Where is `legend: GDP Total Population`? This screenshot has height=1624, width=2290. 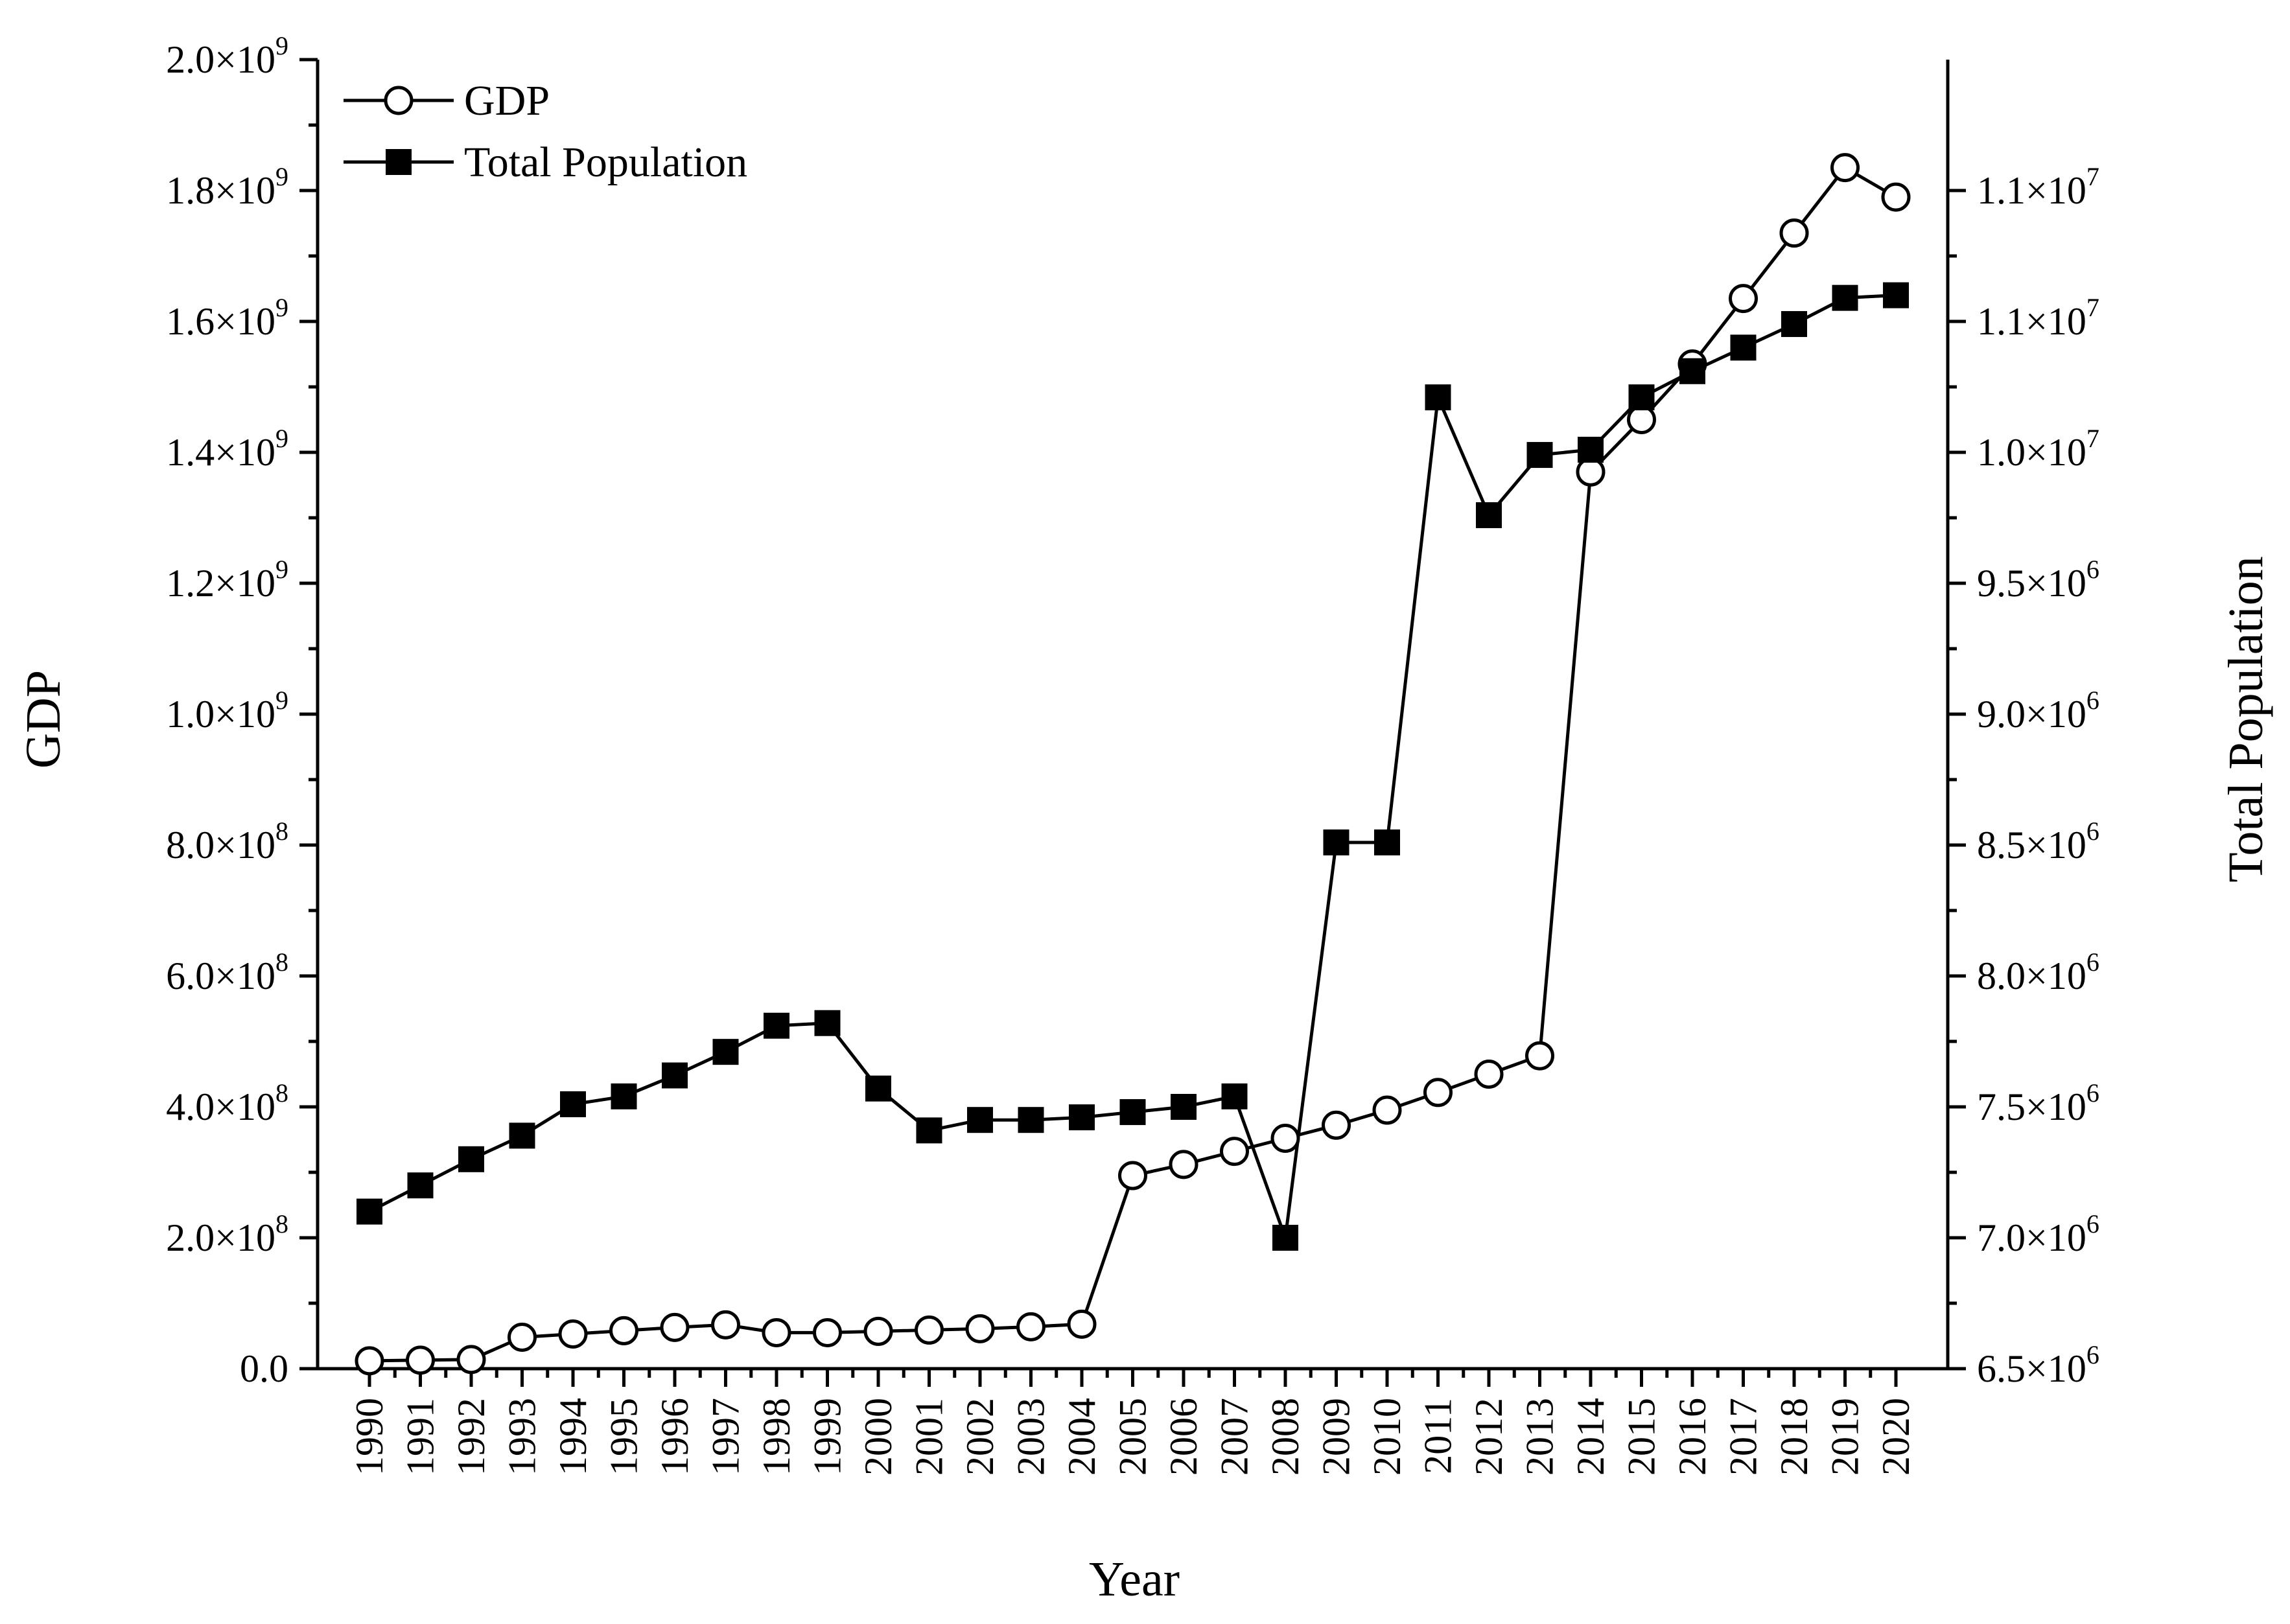 legend: GDP Total Population is located at coordinates (545, 131).